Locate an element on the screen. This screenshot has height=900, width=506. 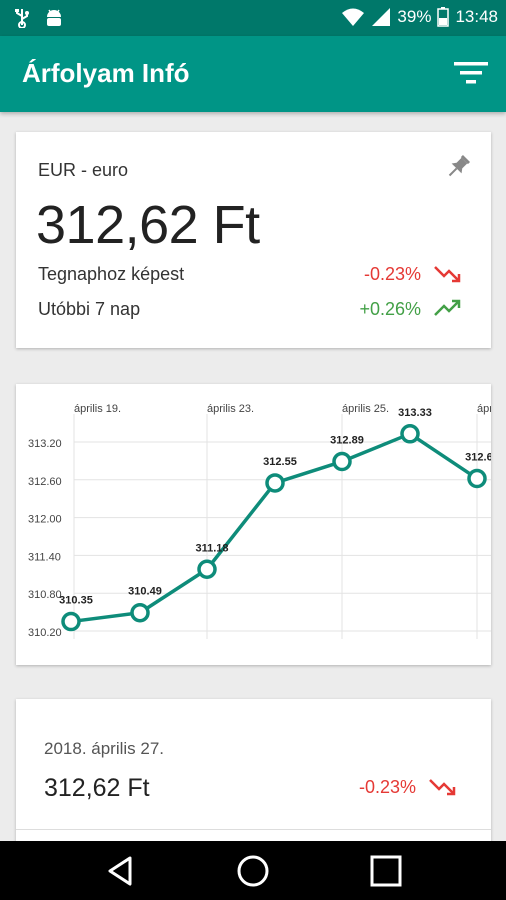
battery-percent: 39% is located at coordinates (414, 16).